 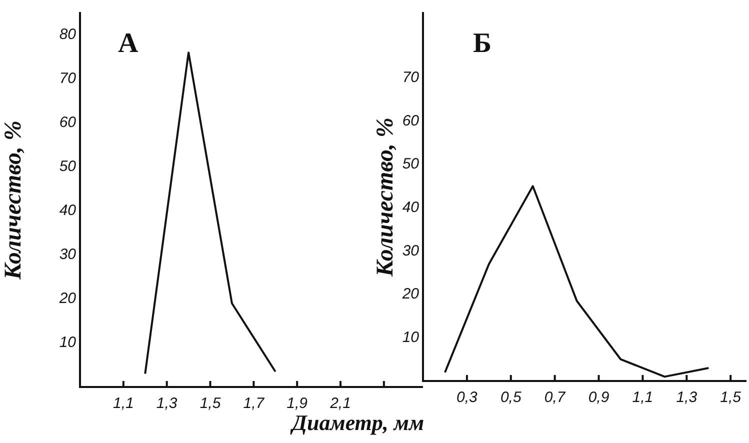 What do you see at coordinates (482, 44) in the screenshot?
I see `text: Б` at bounding box center [482, 44].